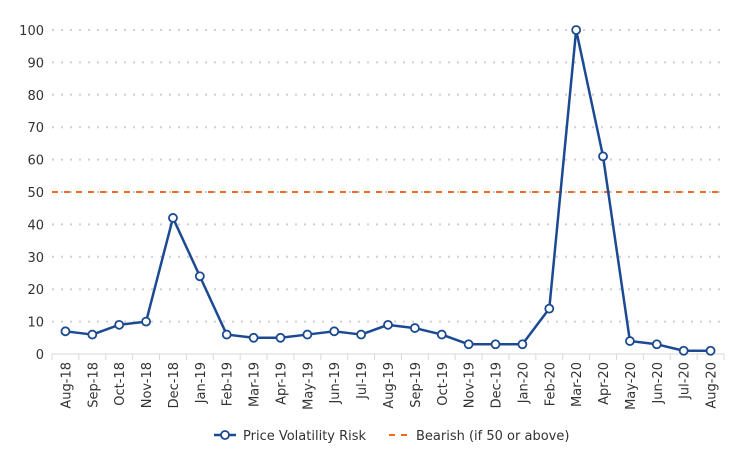 Image resolution: width=748 pixels, height=472 pixels. What do you see at coordinates (281, 383) in the screenshot?
I see `x-tick-label: Apr-19` at bounding box center [281, 383].